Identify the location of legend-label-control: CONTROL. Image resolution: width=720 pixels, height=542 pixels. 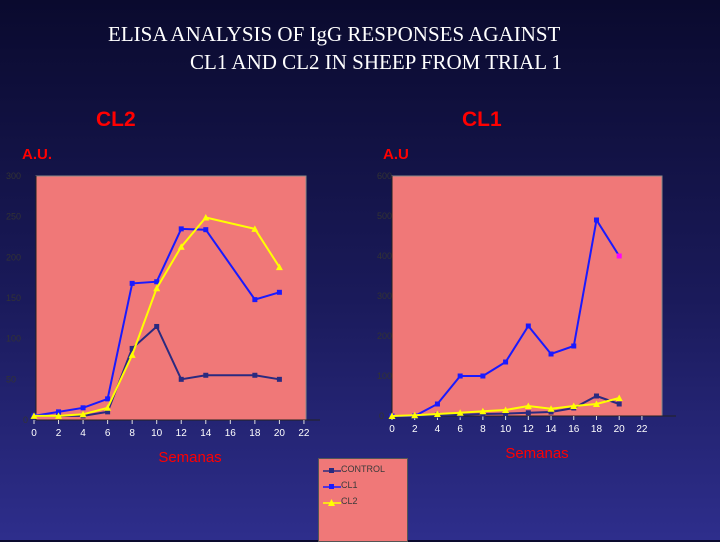
(363, 469).